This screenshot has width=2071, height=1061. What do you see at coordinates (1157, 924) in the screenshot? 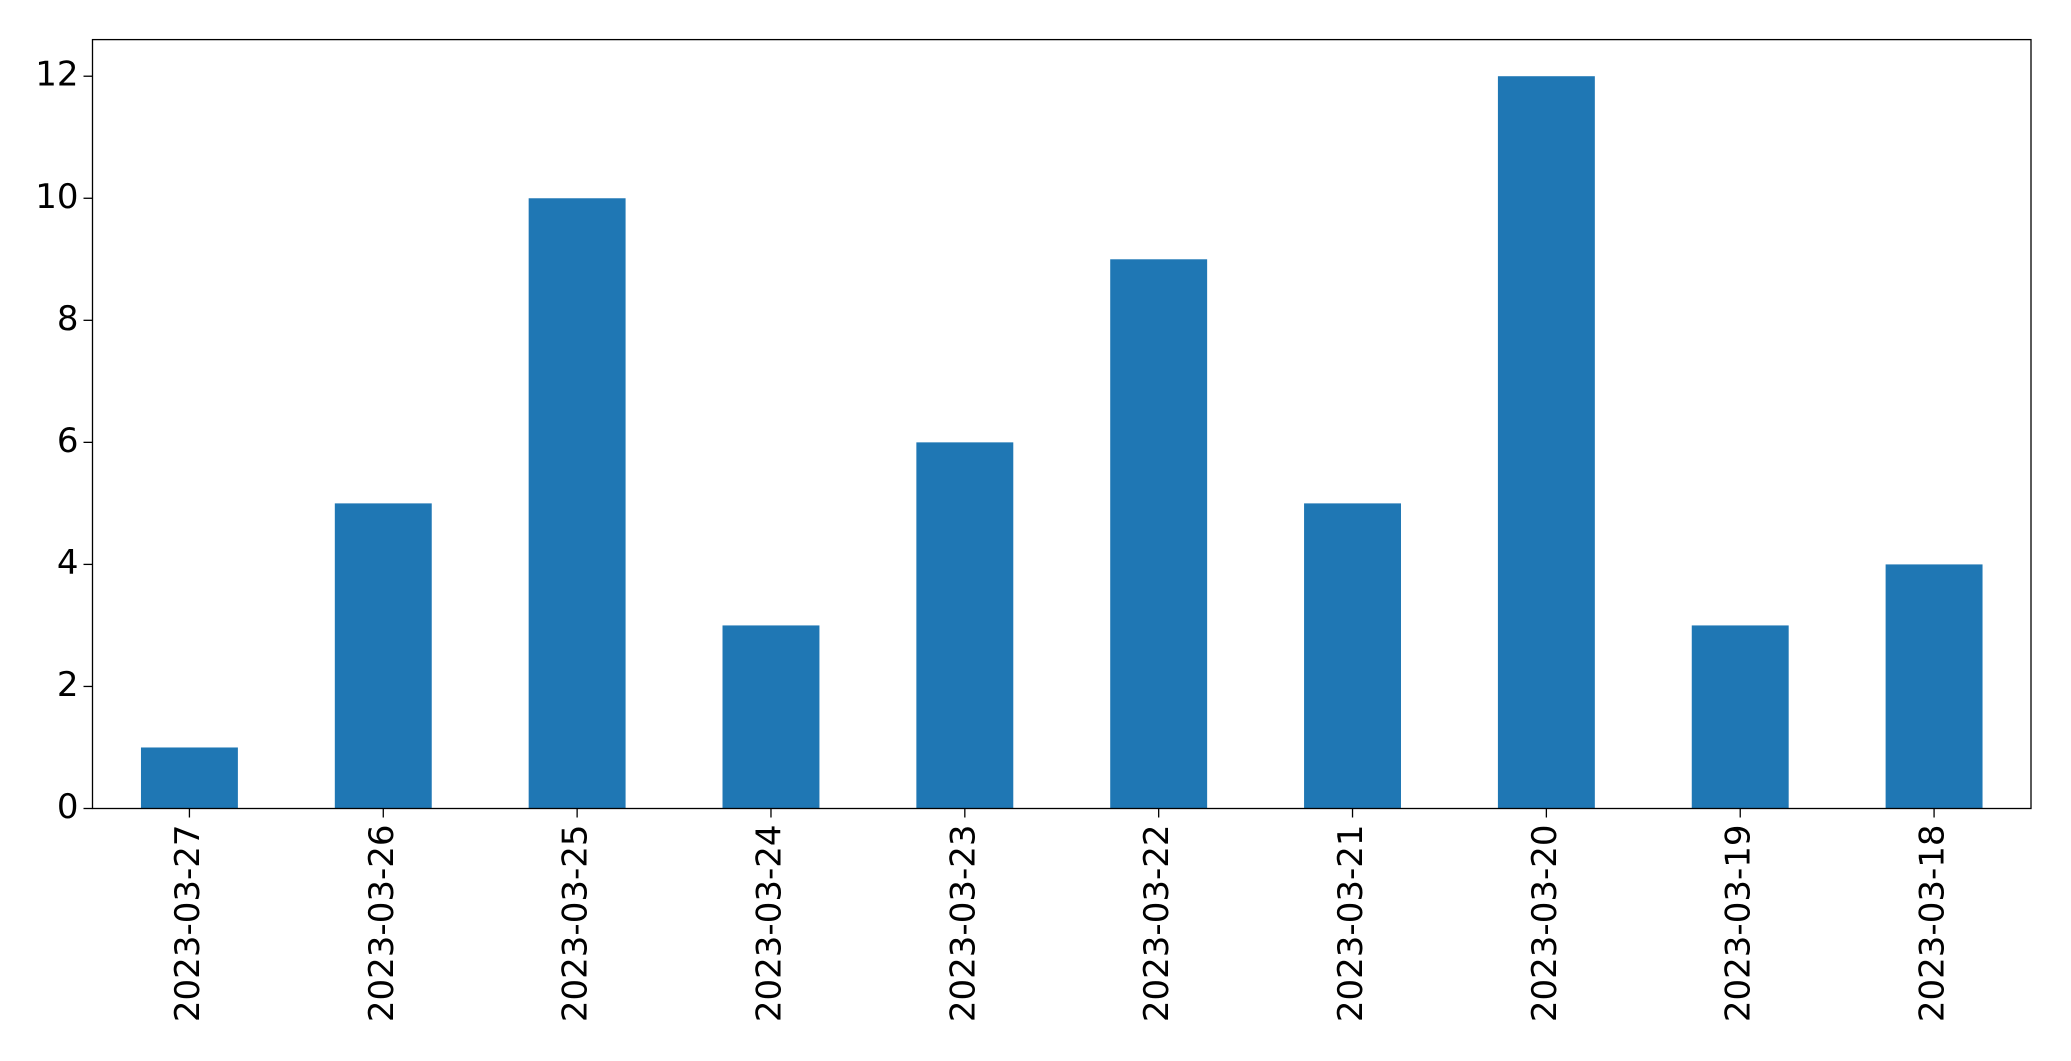
I see `x-tick-label: 2023-03-22` at bounding box center [1157, 924].